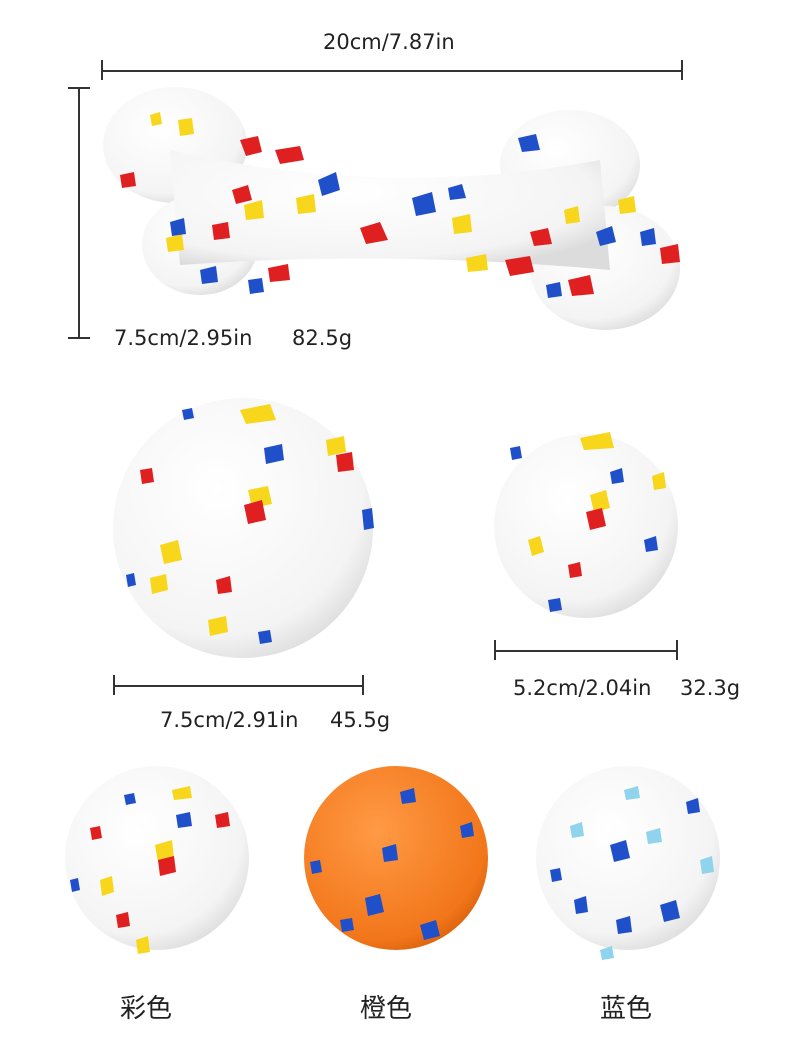  Describe the element at coordinates (363, 685) in the screenshot. I see `ball-large-tick-right` at that location.